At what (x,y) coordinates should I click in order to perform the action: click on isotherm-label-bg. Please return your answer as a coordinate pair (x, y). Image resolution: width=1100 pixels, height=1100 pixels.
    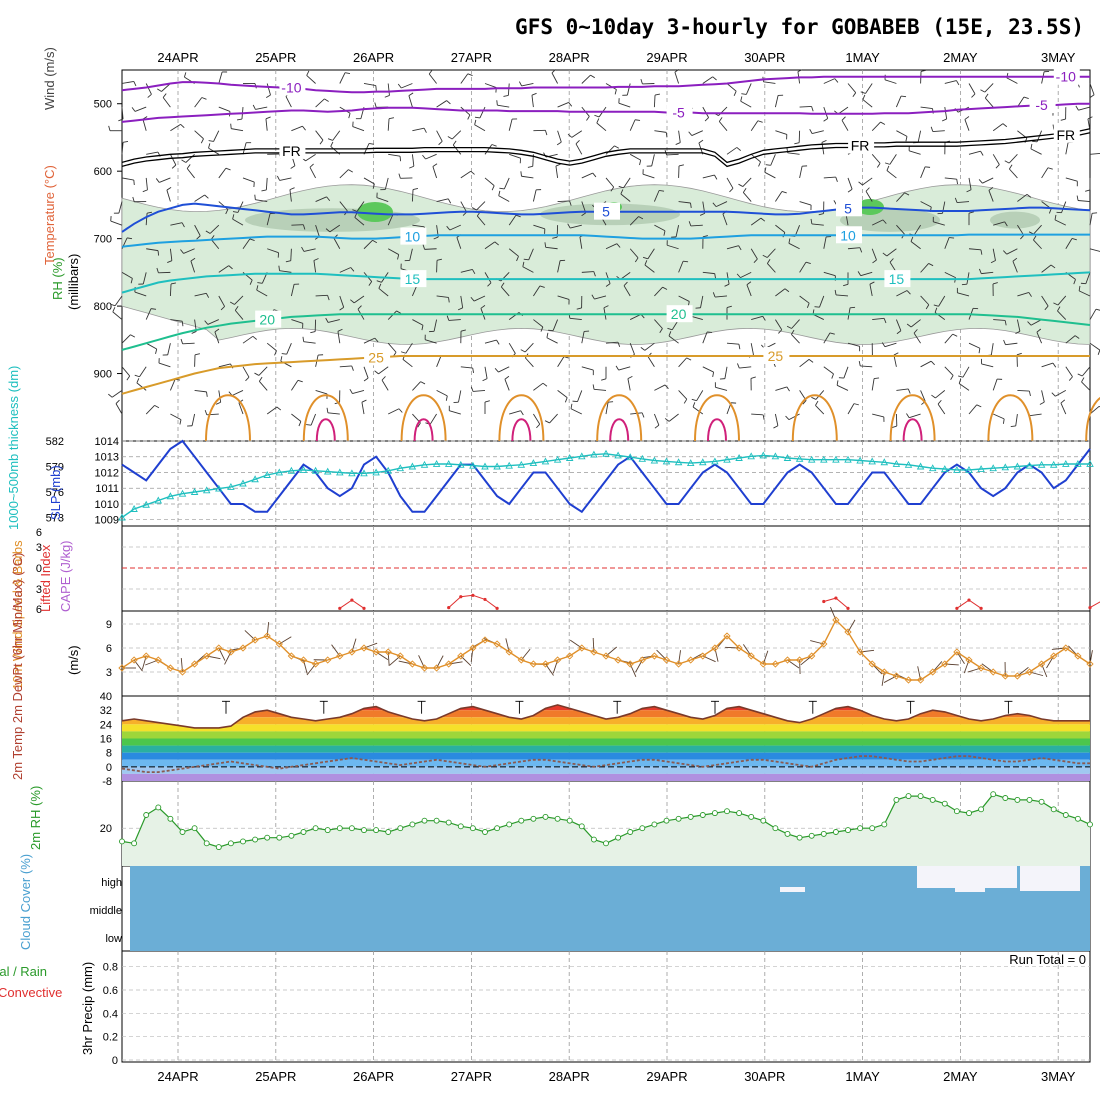
    Looking at the image, I should click on (776, 356).